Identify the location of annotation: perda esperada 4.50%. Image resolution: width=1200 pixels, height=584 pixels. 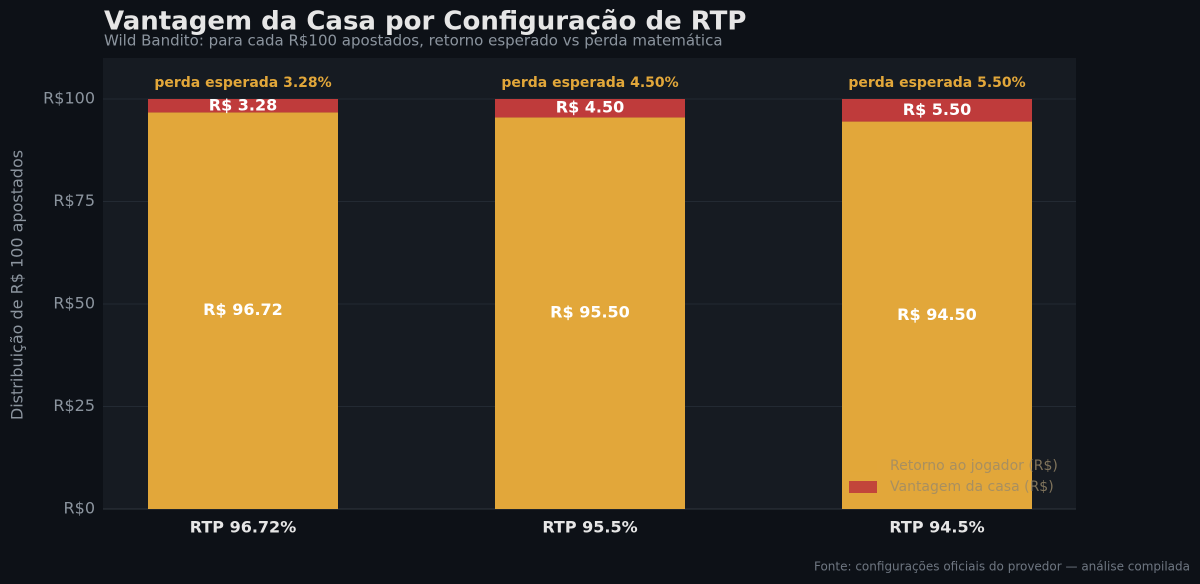
(589, 83).